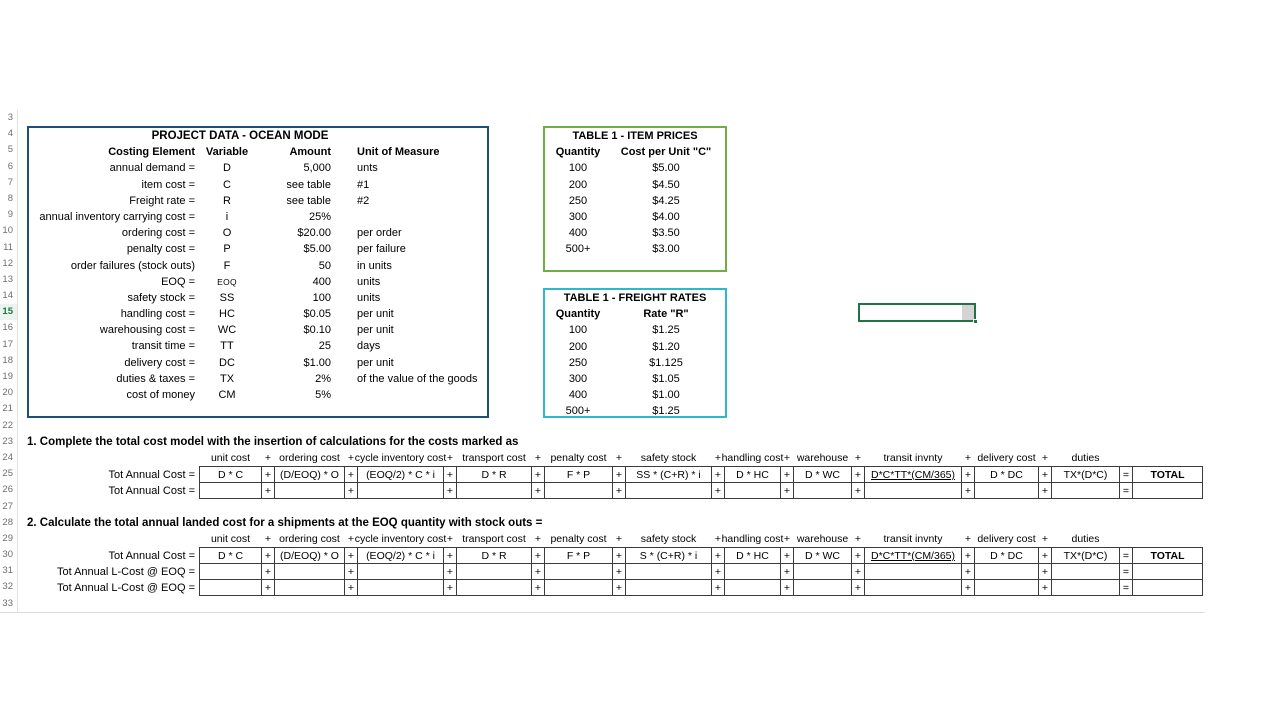  What do you see at coordinates (7, 506) in the screenshot?
I see `row-number: 27` at bounding box center [7, 506].